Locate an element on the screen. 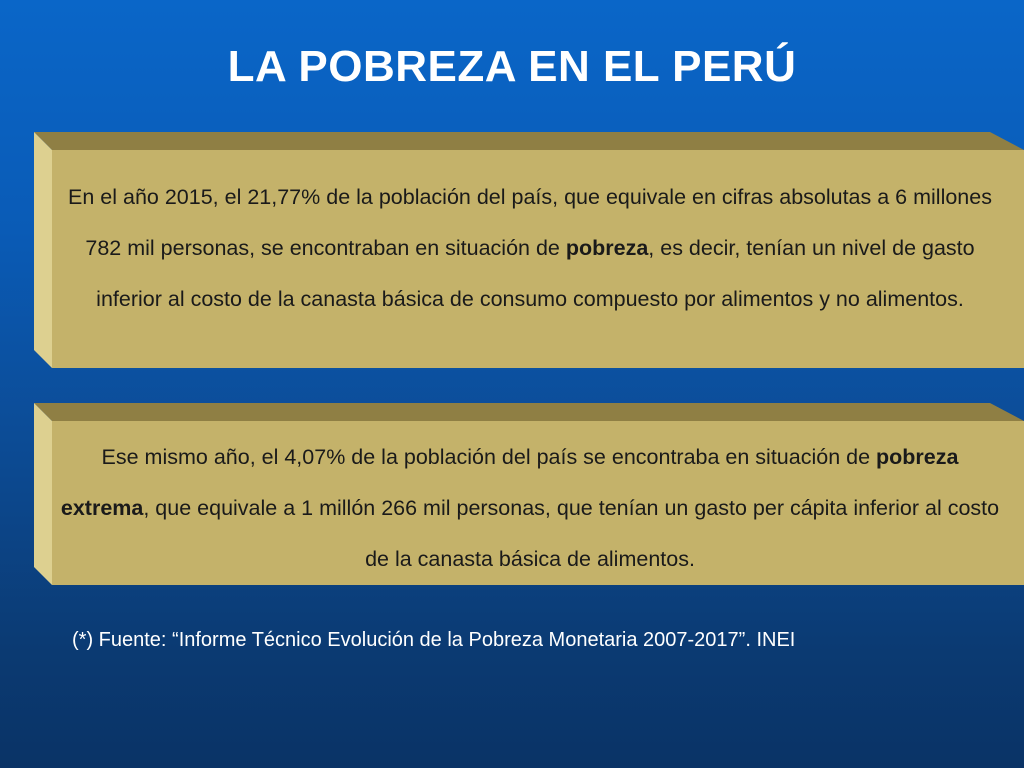 Image resolution: width=1024 pixels, height=768 pixels. poverty-term: pobreza is located at coordinates (607, 248).